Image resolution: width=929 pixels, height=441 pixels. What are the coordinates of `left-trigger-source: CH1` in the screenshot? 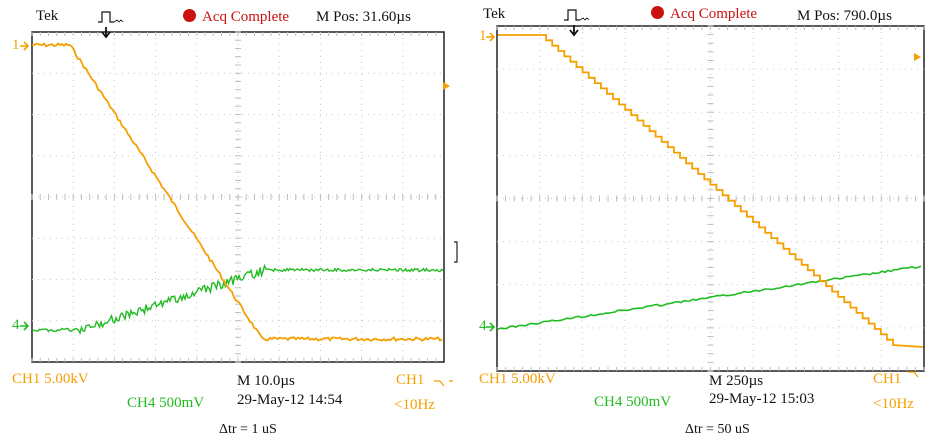 It's located at (410, 380).